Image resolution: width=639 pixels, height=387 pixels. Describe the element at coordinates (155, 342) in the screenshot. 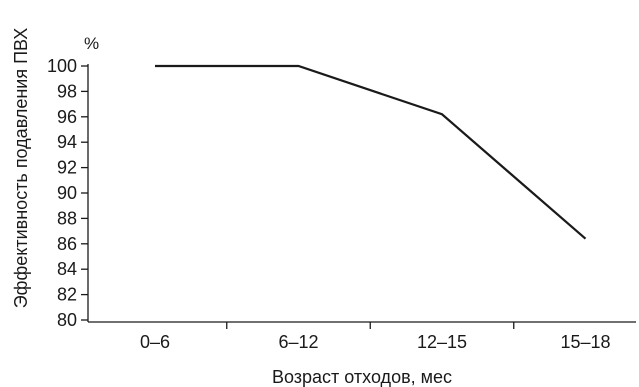

I see `x-tick-label: 0–6` at that location.